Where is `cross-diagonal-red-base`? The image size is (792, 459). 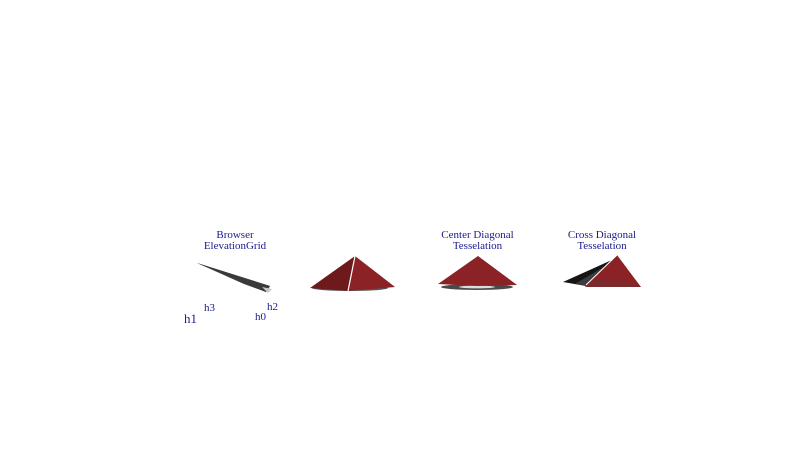 cross-diagonal-red-base is located at coordinates (613, 283).